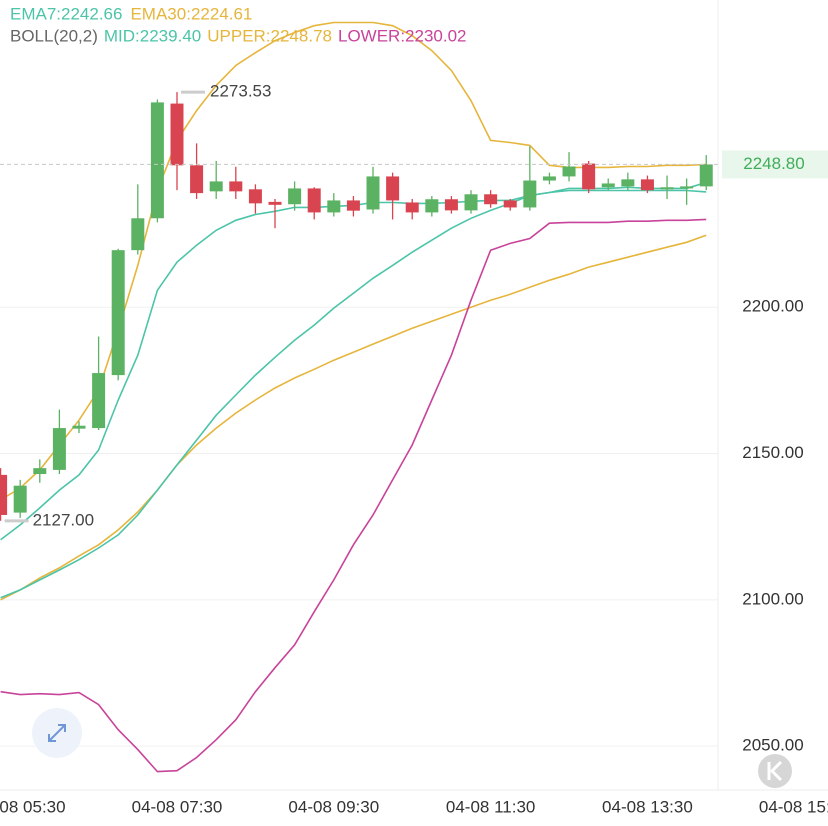 Image resolution: width=828 pixels, height=826 pixels. Describe the element at coordinates (772, 598) in the screenshot. I see `y-tick-label: 2100.00` at that location.